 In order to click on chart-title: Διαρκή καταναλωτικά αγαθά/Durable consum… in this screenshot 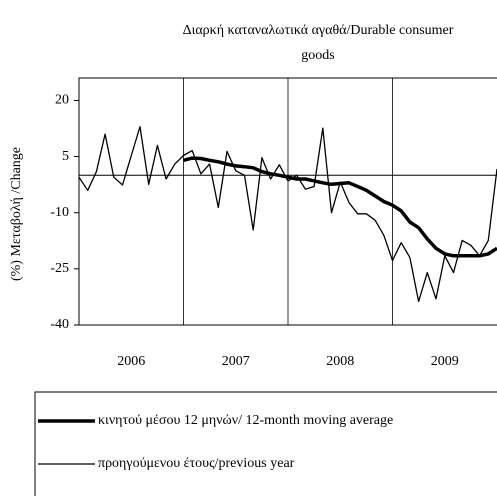, I will do `click(318, 30)`.